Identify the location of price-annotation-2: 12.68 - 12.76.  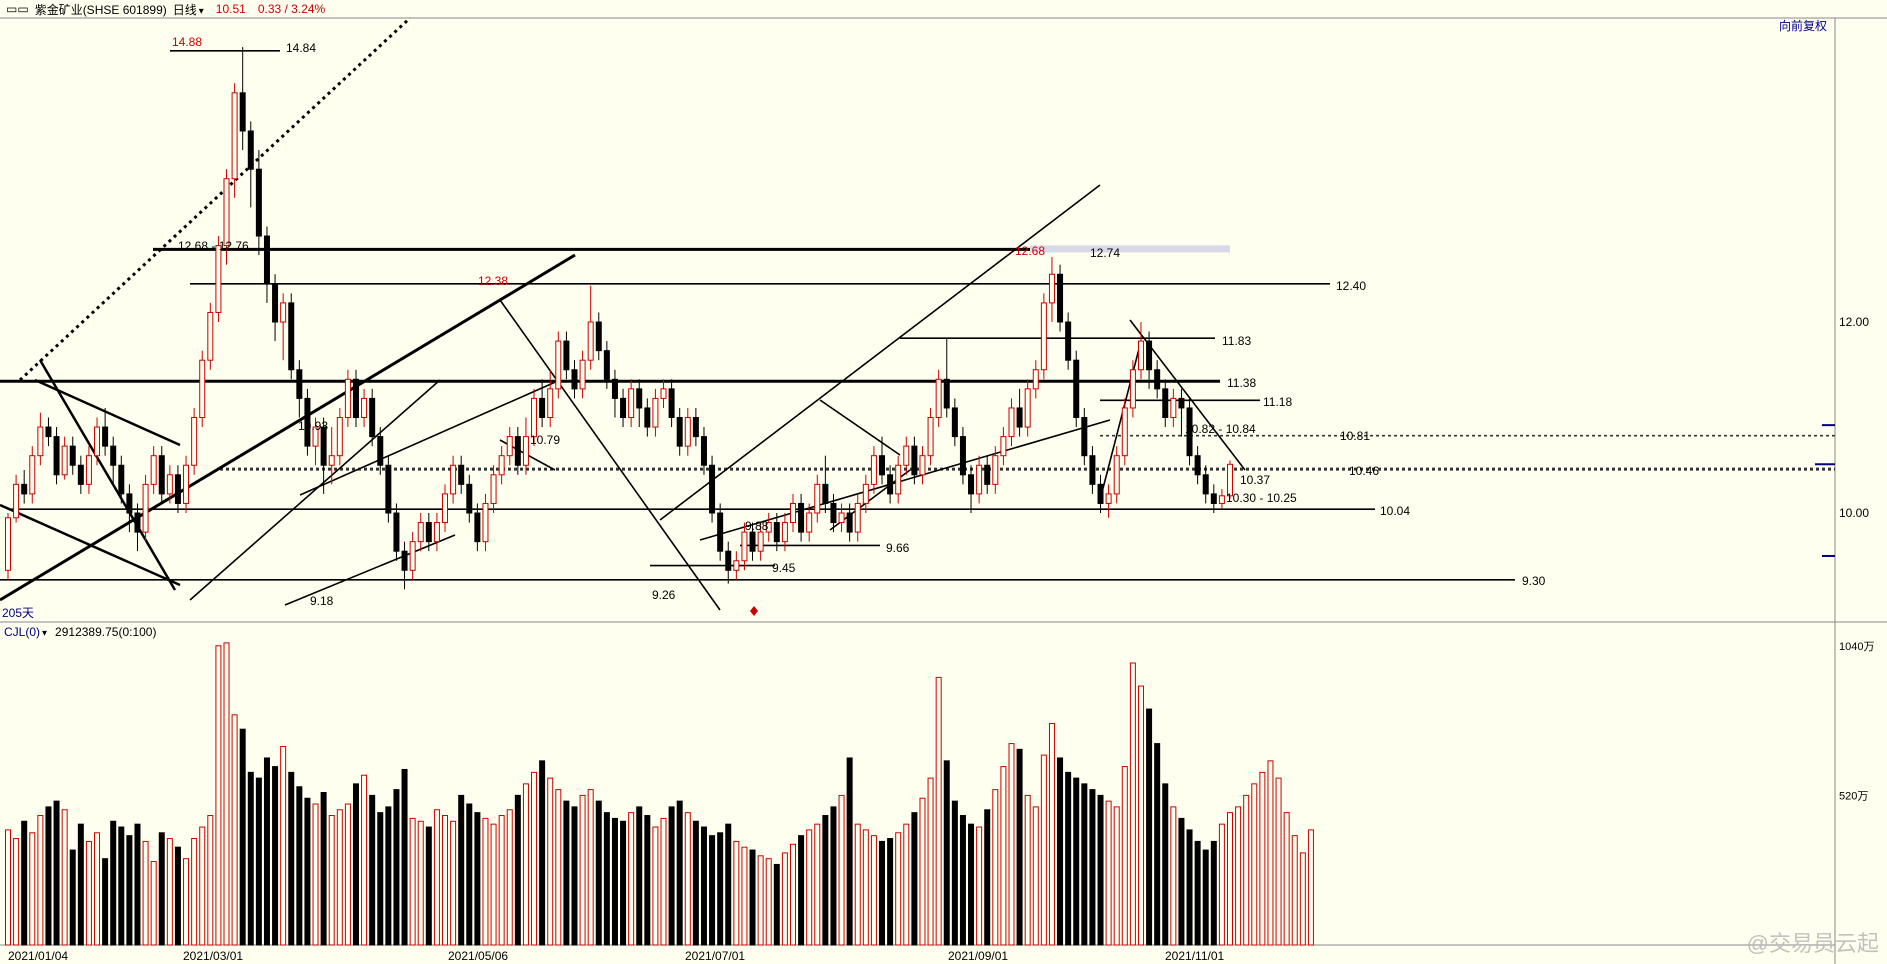
(213, 246).